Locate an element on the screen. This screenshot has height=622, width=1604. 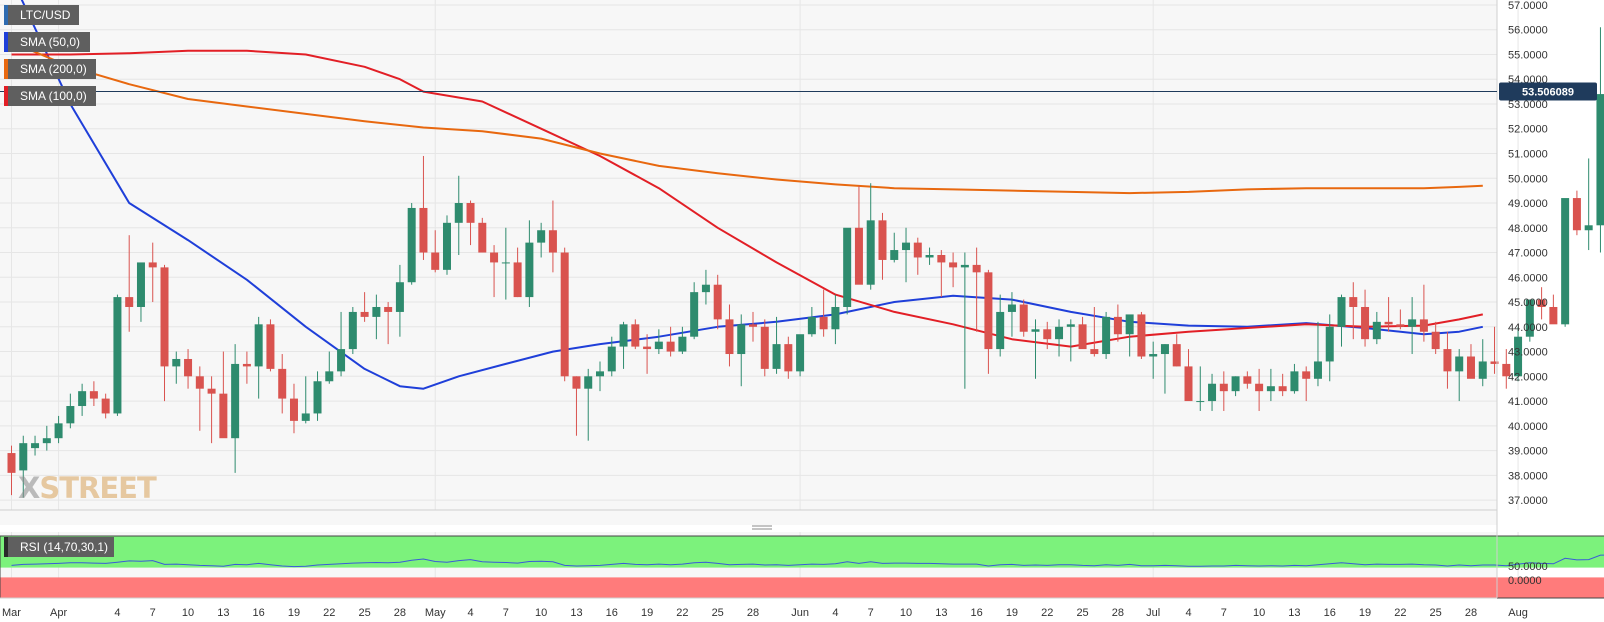
y-tick-label: 50.0000 is located at coordinates (1528, 179).